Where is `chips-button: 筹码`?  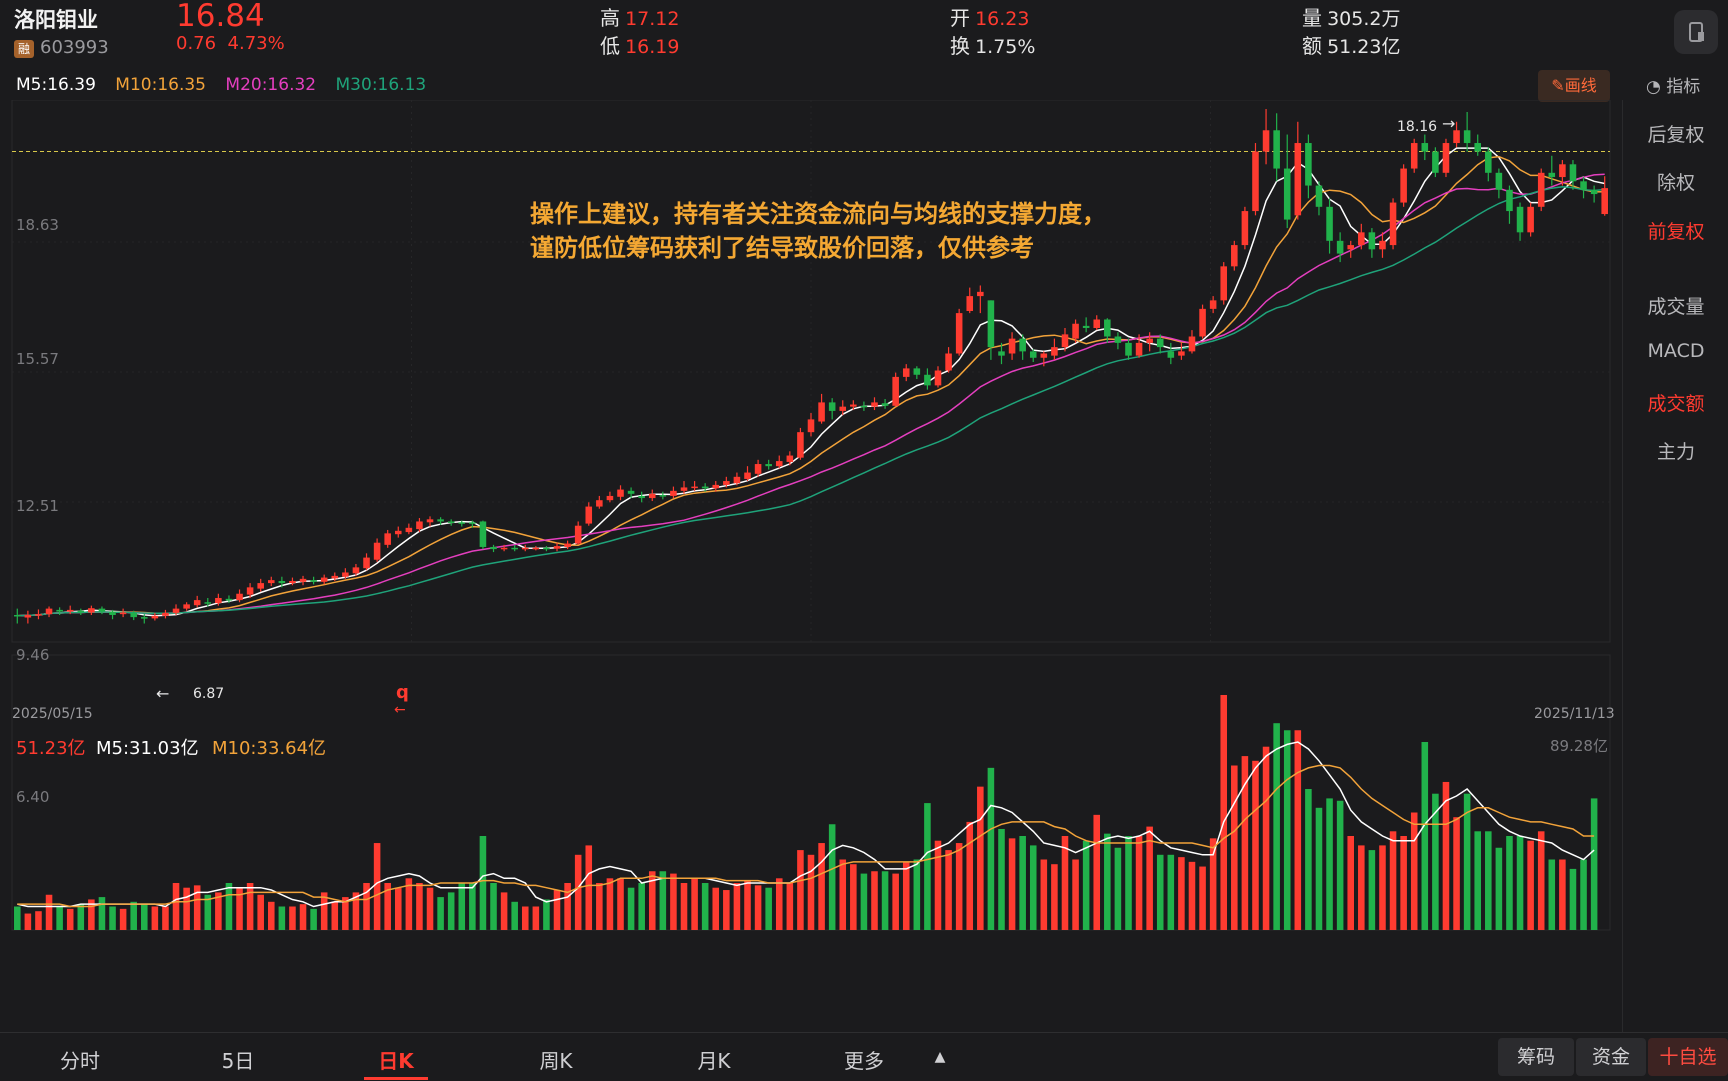 chips-button: 筹码 is located at coordinates (1536, 1057).